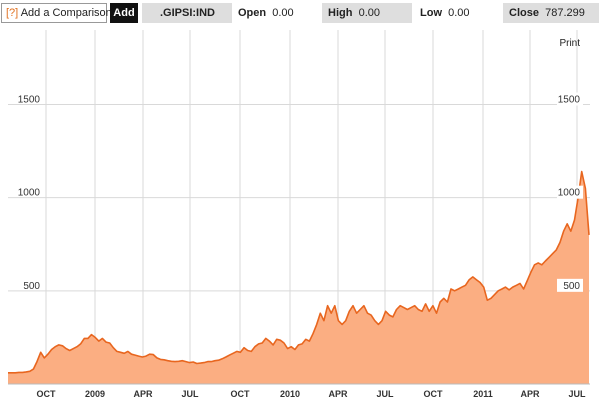 Image resolution: width=600 pixels, height=404 pixels. Describe the element at coordinates (524, 13) in the screenshot. I see `close-label: Close` at that location.